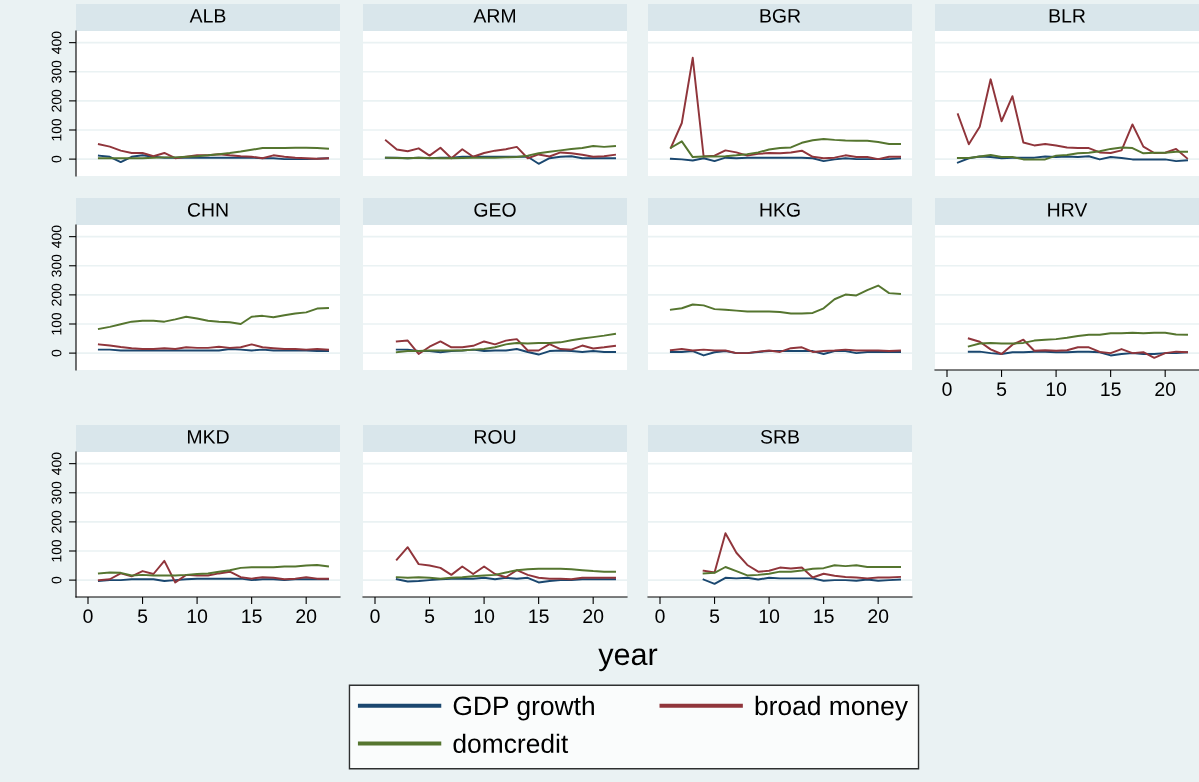  What do you see at coordinates (1067, 16) in the screenshot?
I see `chart-title: BLR` at bounding box center [1067, 16].